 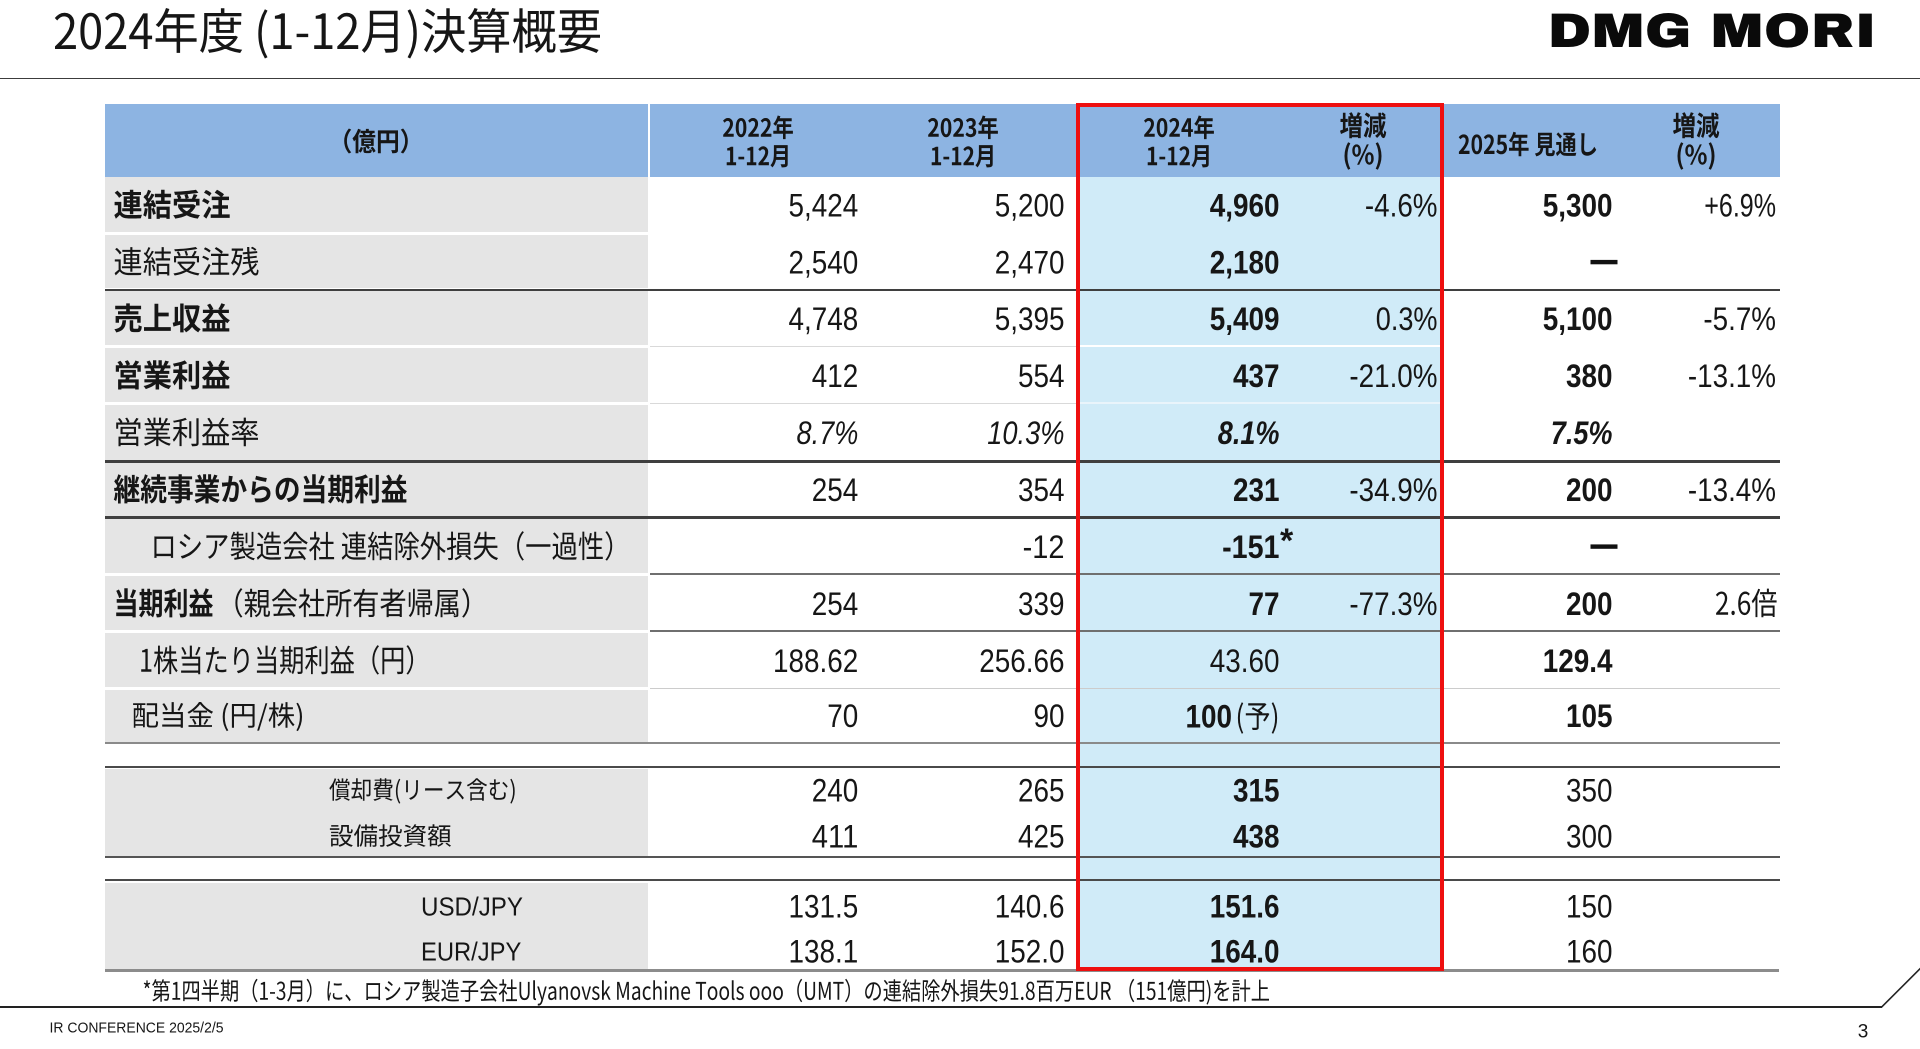 What do you see at coordinates (1256, 790) in the screenshot?
I see `svg-text: 315` at bounding box center [1256, 790].